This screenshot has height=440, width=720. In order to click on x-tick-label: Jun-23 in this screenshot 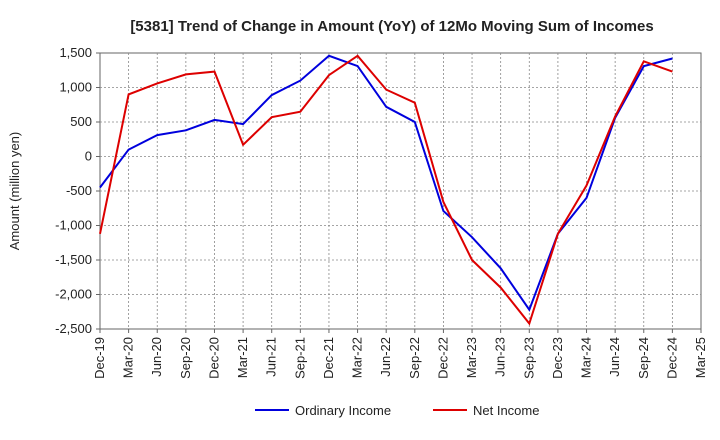, I will do `click(500, 357)`.